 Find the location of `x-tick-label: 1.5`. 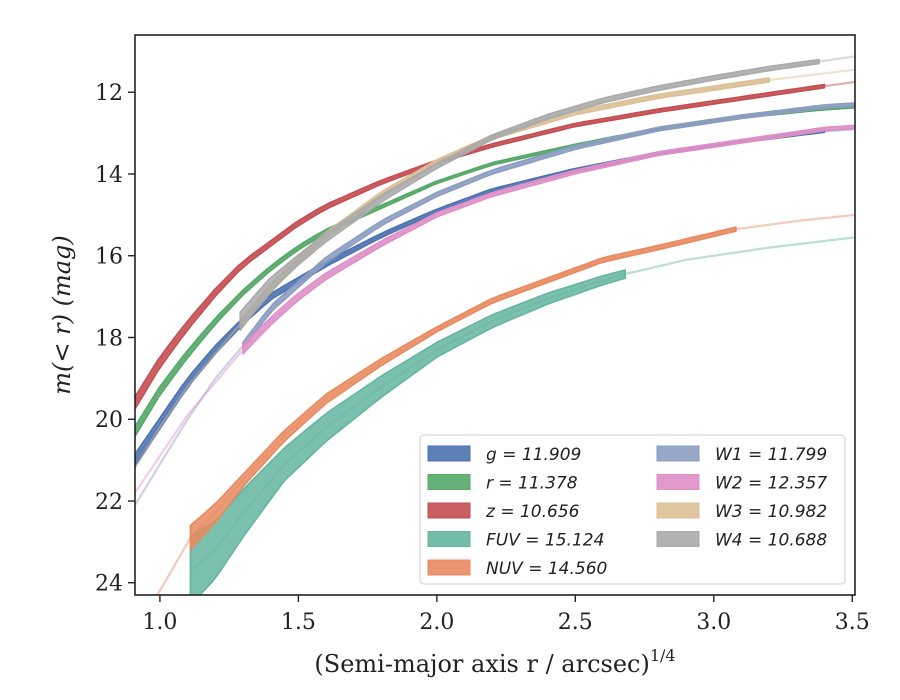

x-tick-label: 1.5 is located at coordinates (298, 622).